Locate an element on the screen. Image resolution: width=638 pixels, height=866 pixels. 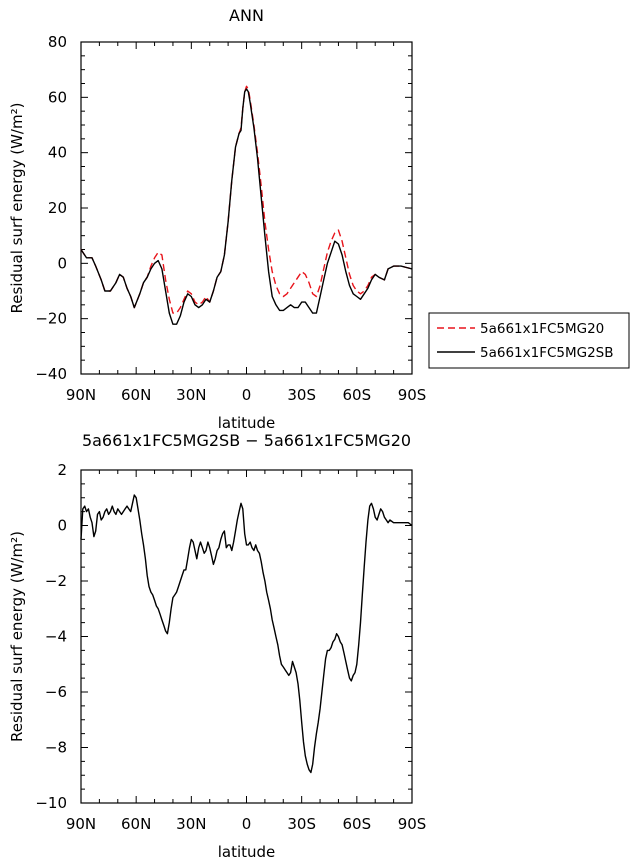
legend: 5a661x1FC5MG20 5a661x1FC5MG2SB is located at coordinates (529, 340).